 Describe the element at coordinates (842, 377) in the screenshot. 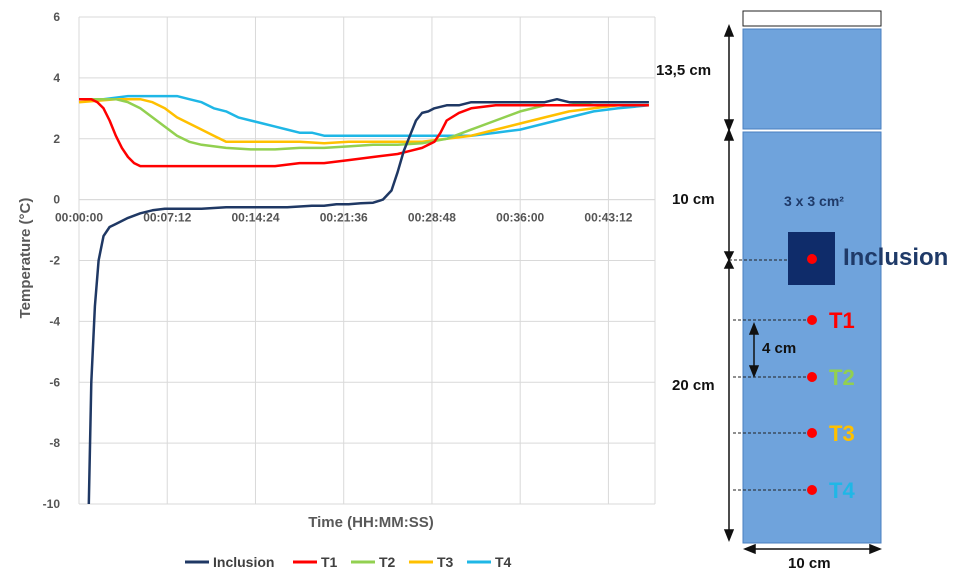

I see `t2-label: T2` at that location.